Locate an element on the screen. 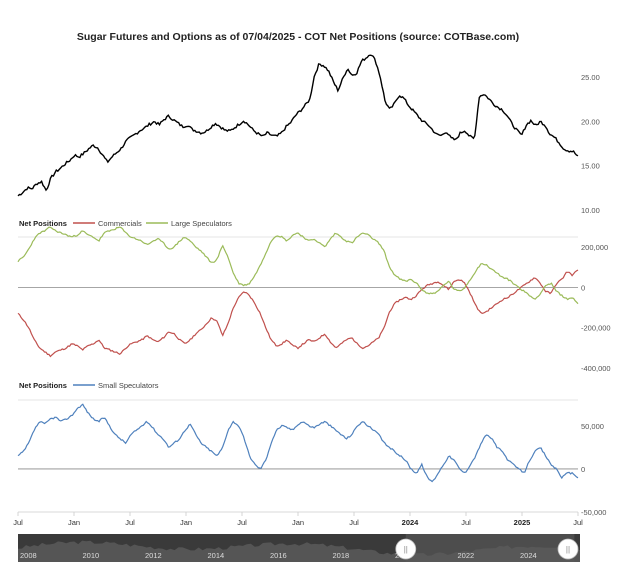 The height and width of the screenshot is (562, 625). net-y-tick-1: -200,000 is located at coordinates (596, 328).